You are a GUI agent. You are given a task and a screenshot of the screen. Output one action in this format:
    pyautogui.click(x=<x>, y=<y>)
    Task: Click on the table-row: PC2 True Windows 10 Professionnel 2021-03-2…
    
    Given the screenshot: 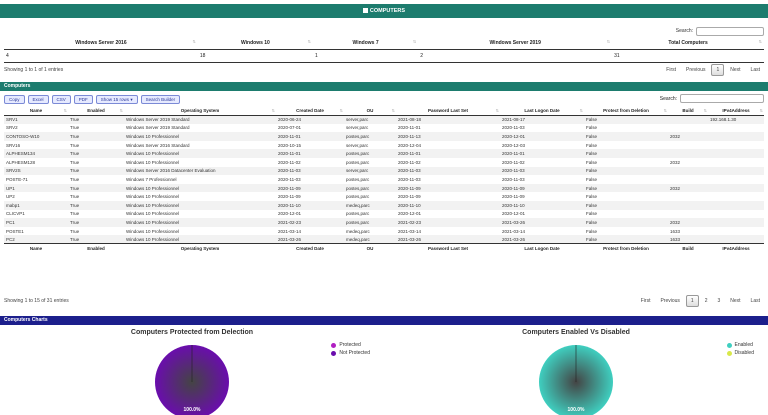 What is the action you would take?
    pyautogui.click(x=384, y=239)
    